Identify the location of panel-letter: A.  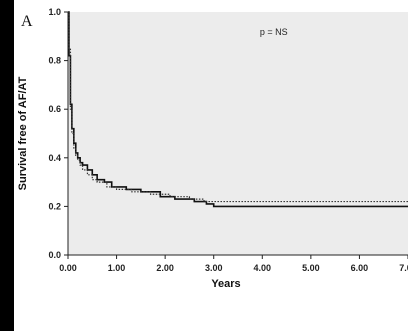
(27, 21).